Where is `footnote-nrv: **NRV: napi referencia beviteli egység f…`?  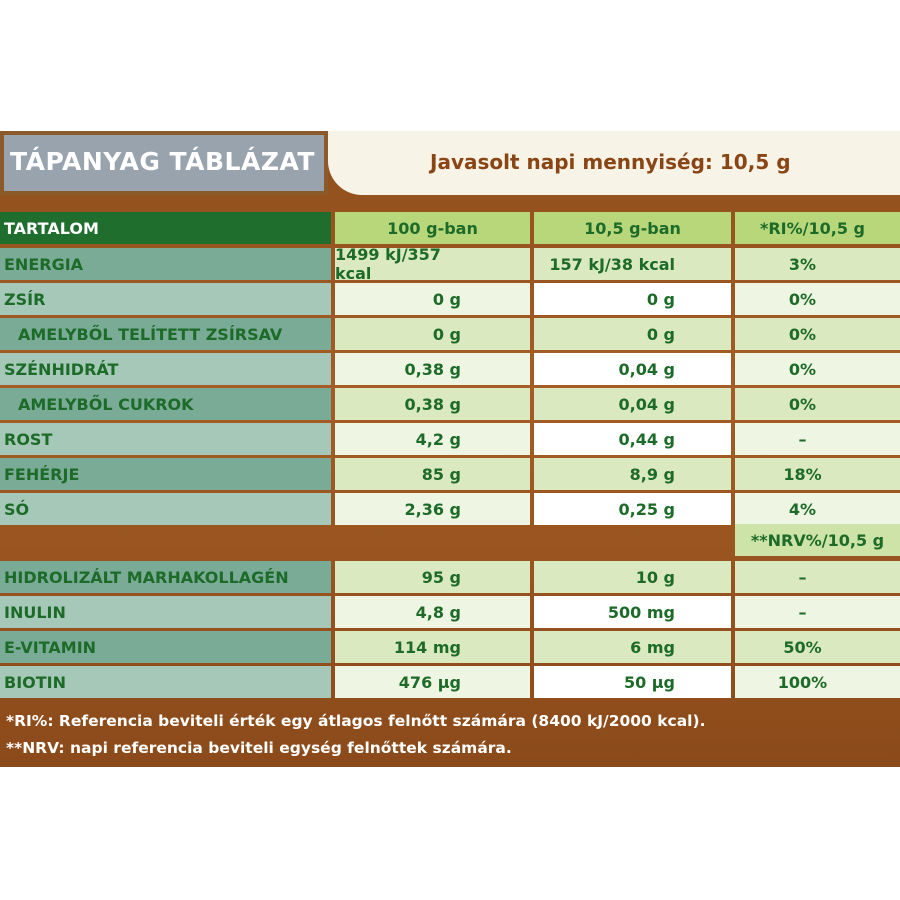
footnote-nrv: **NRV: napi referencia beviteli egység f… is located at coordinates (259, 748).